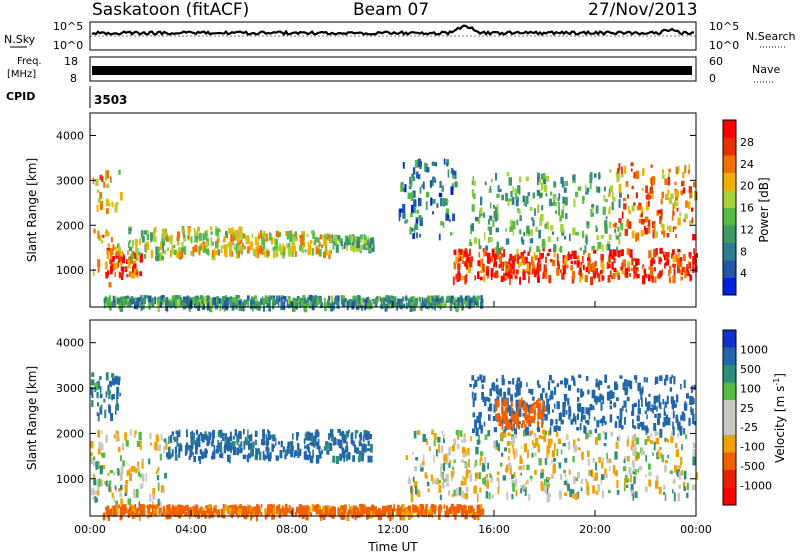 Image resolution: width=800 pixels, height=554 pixels. Describe the element at coordinates (70, 180) in the screenshot. I see `y-tick-label: 3000` at that location.